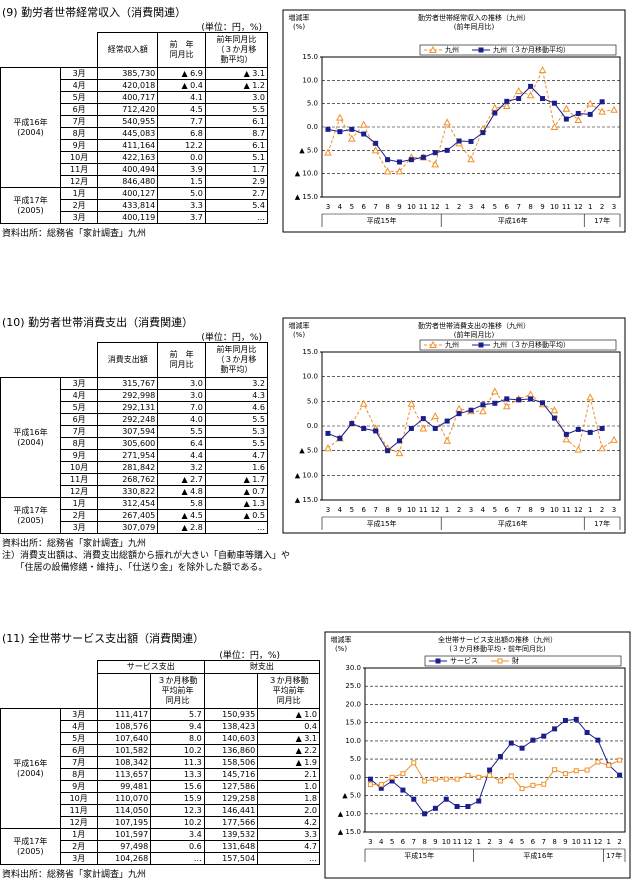 Image resolution: width=642 pixels, height=892 pixels. What do you see at coordinates (565, 842) in the screenshot?
I see `x-tick-label: 9` at bounding box center [565, 842].